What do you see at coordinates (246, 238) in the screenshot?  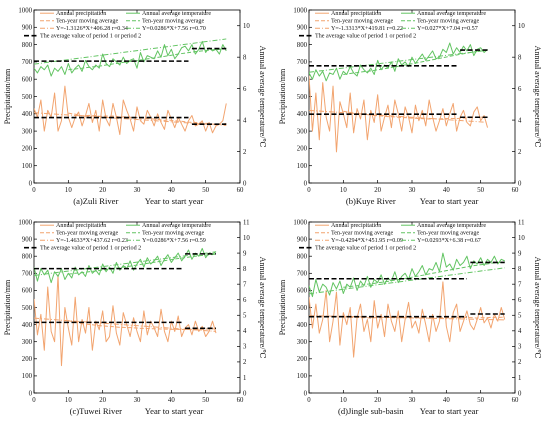 I see `y-right-tick-label: 10` at bounding box center [246, 238].